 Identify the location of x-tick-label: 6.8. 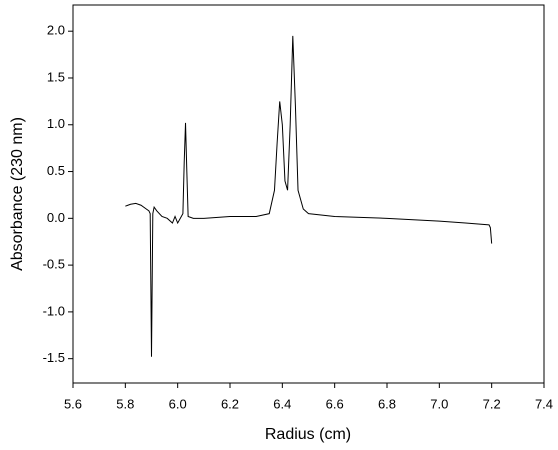
(387, 403).